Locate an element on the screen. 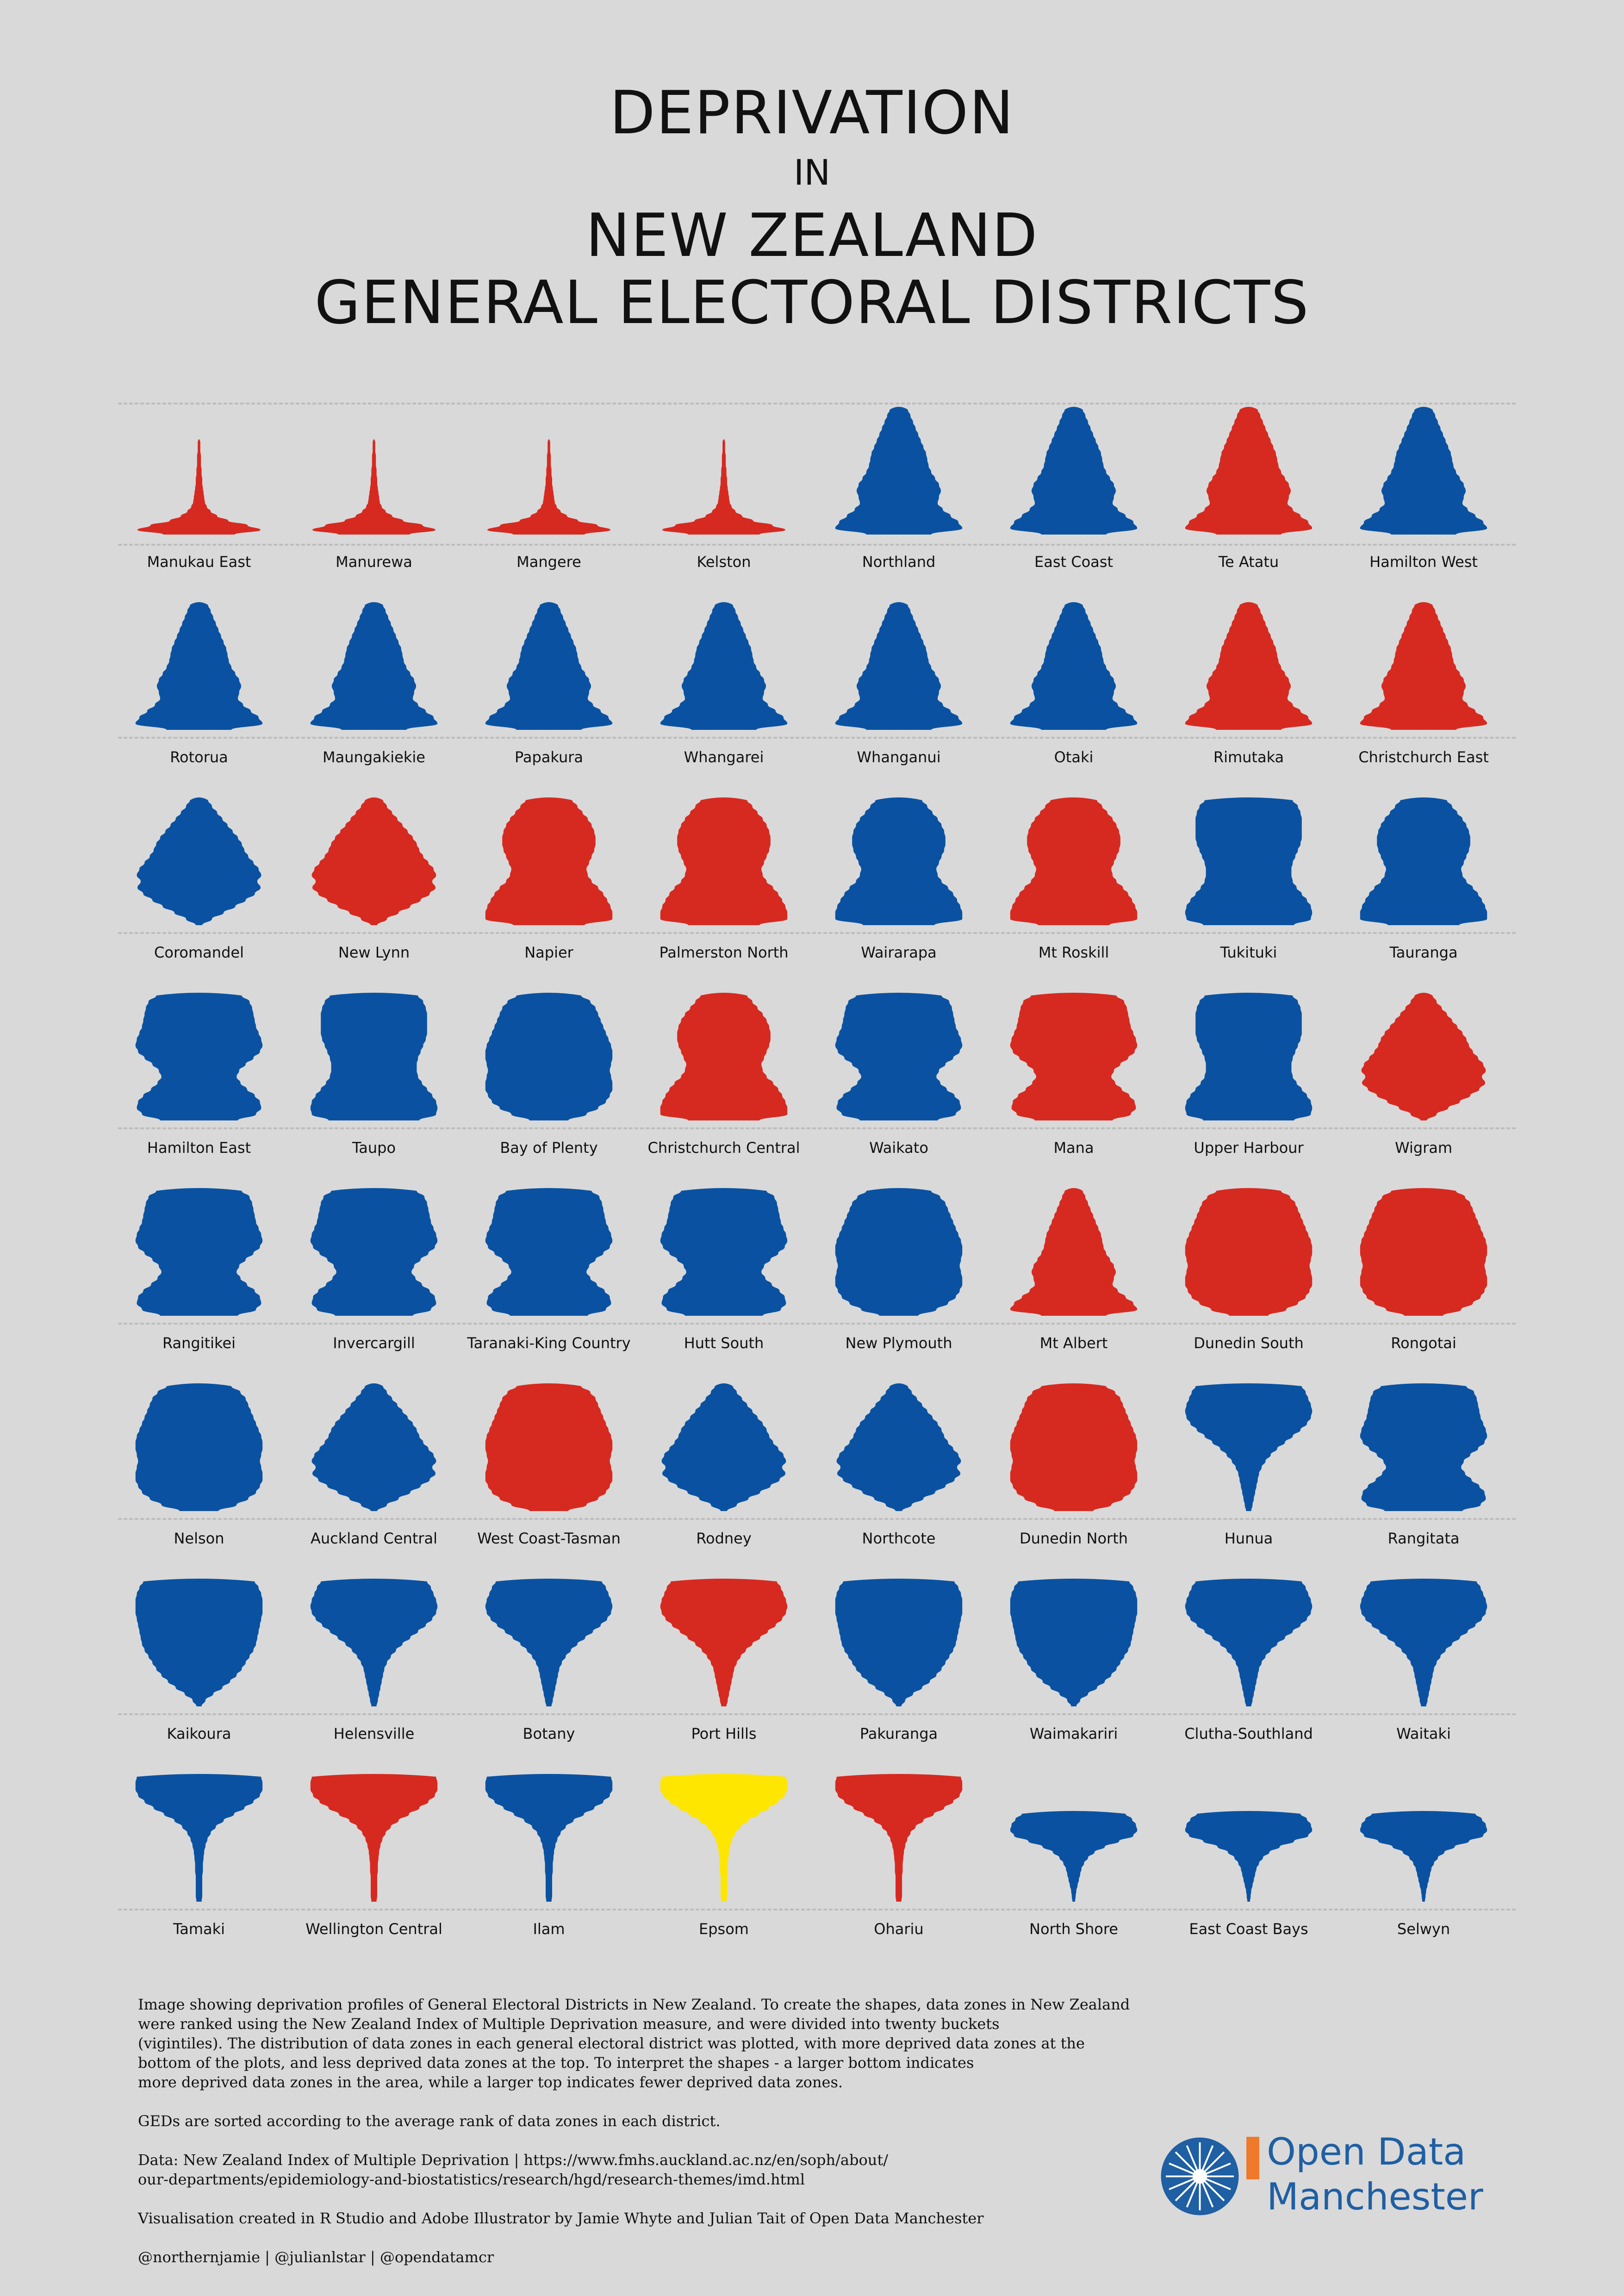 The height and width of the screenshot is (2296, 1624). district-label: Ilam is located at coordinates (549, 1929).